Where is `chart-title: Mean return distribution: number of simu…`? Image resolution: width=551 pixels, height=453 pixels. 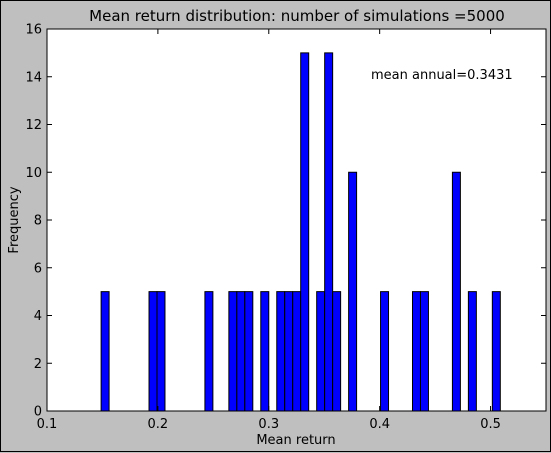 chart-title: Mean return distribution: number of simu… is located at coordinates (297, 16).